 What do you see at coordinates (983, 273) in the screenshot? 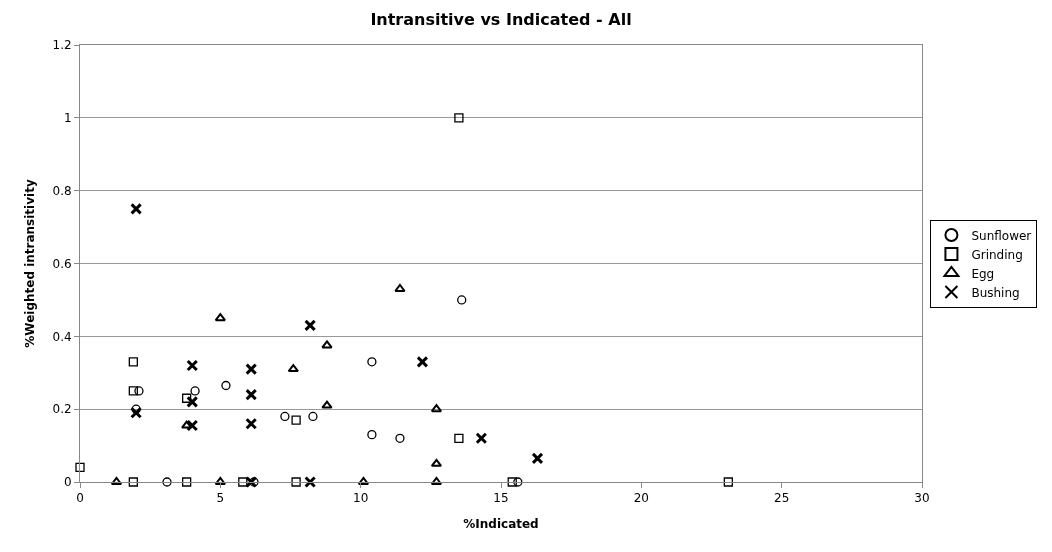
I see `legend-label: Egg` at bounding box center [983, 273].